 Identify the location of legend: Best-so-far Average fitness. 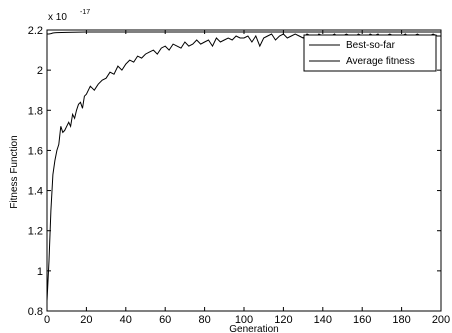
(370, 53).